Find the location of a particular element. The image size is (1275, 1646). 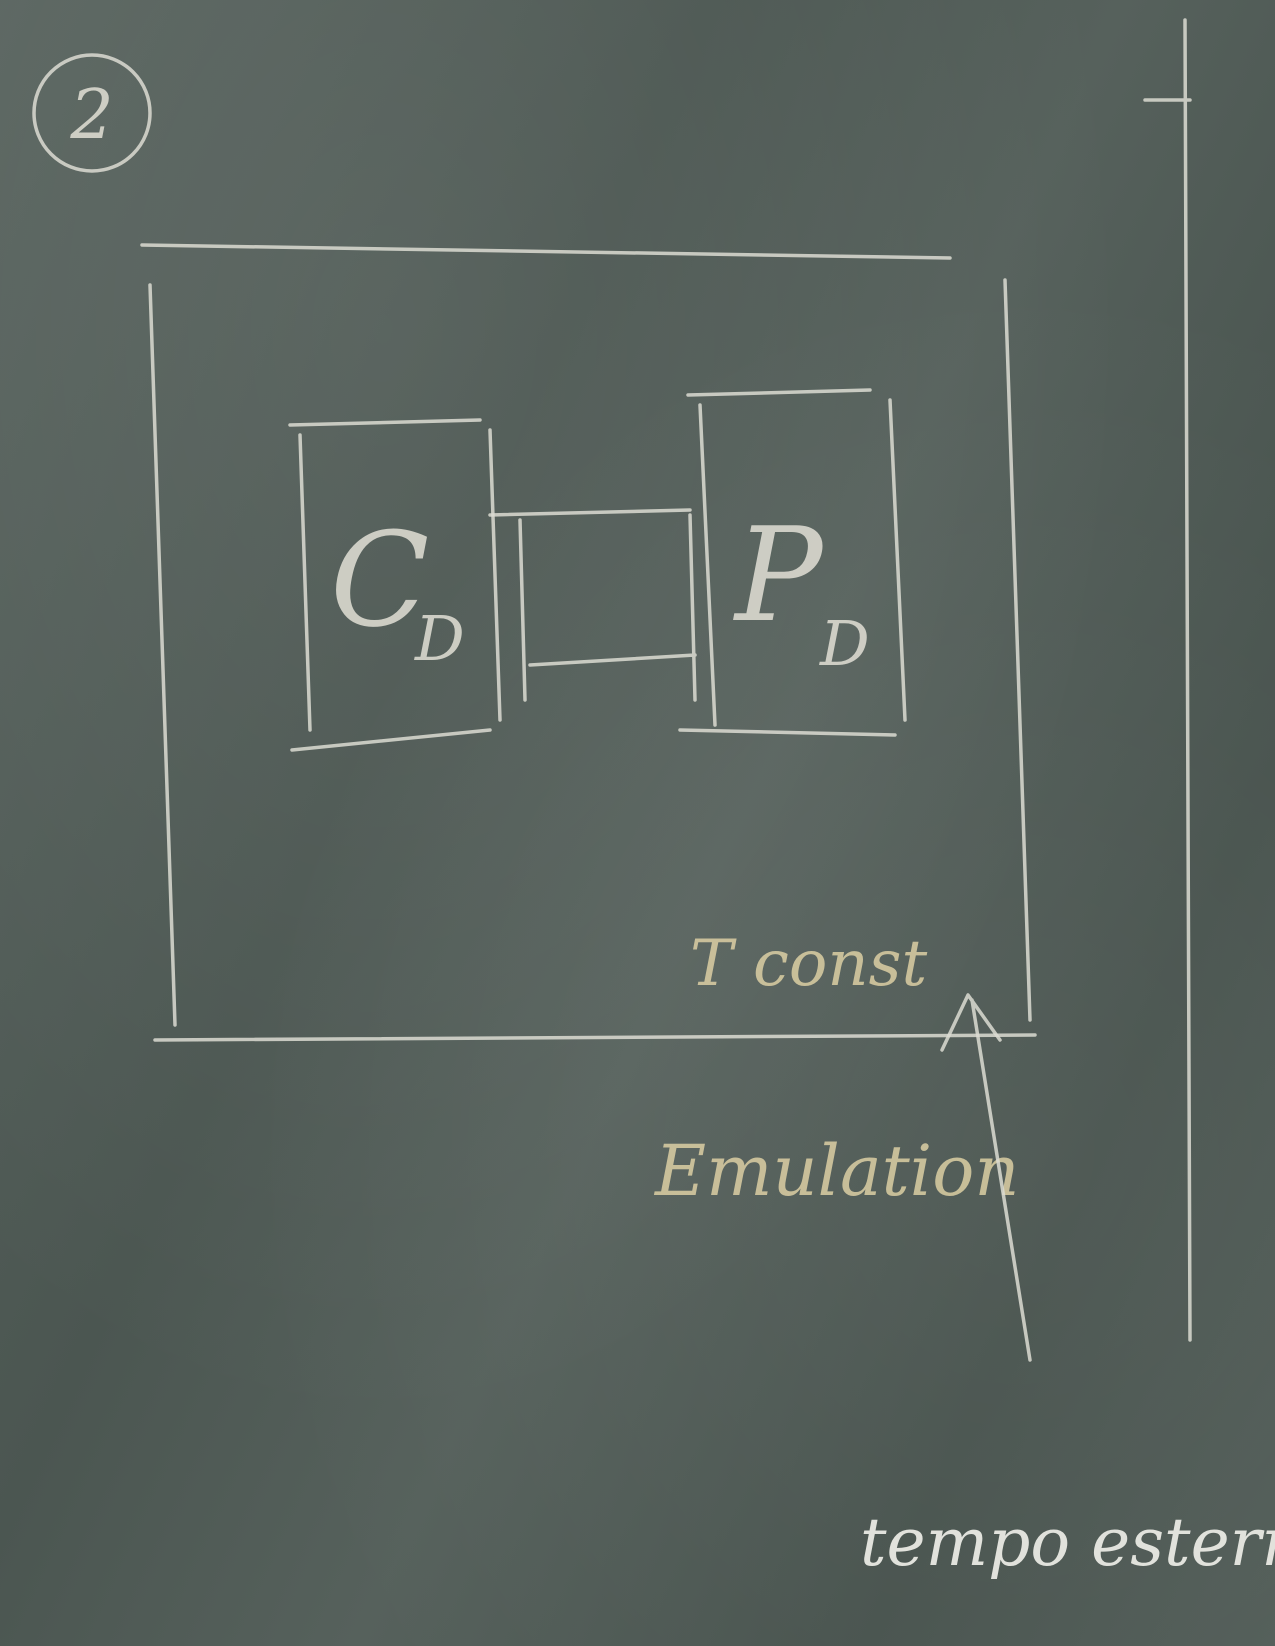

connector-box is located at coordinates (592, 605).